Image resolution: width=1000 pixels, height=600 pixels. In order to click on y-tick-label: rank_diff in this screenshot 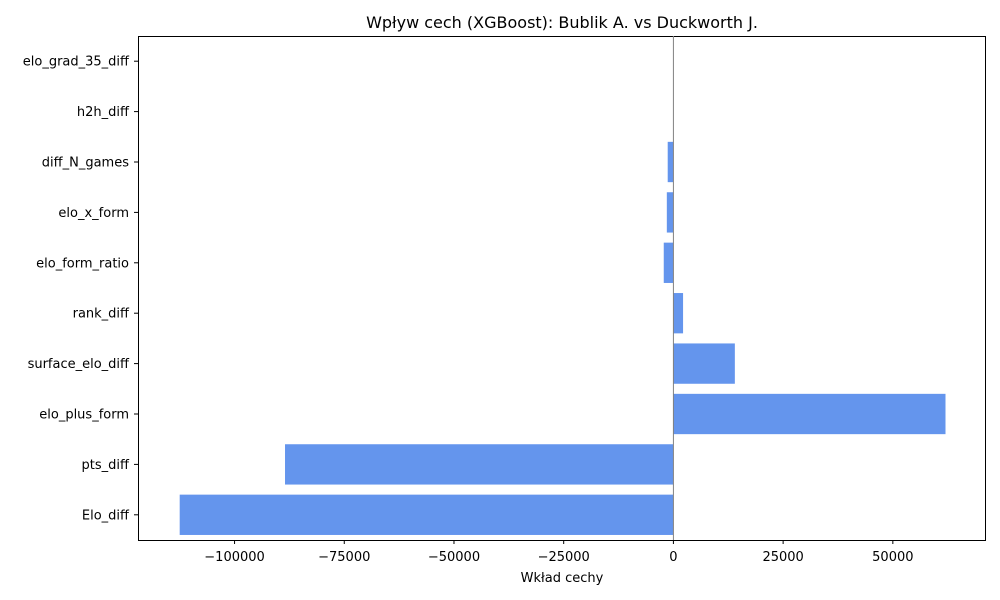, I will do `click(101, 314)`.